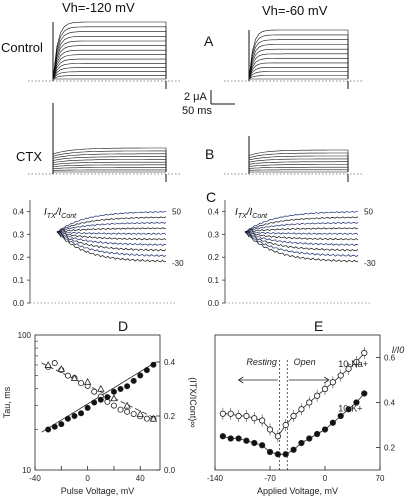 The height and width of the screenshot is (500, 412). Describe the element at coordinates (123, 326) in the screenshot. I see `panel-letter-d: D` at that location.